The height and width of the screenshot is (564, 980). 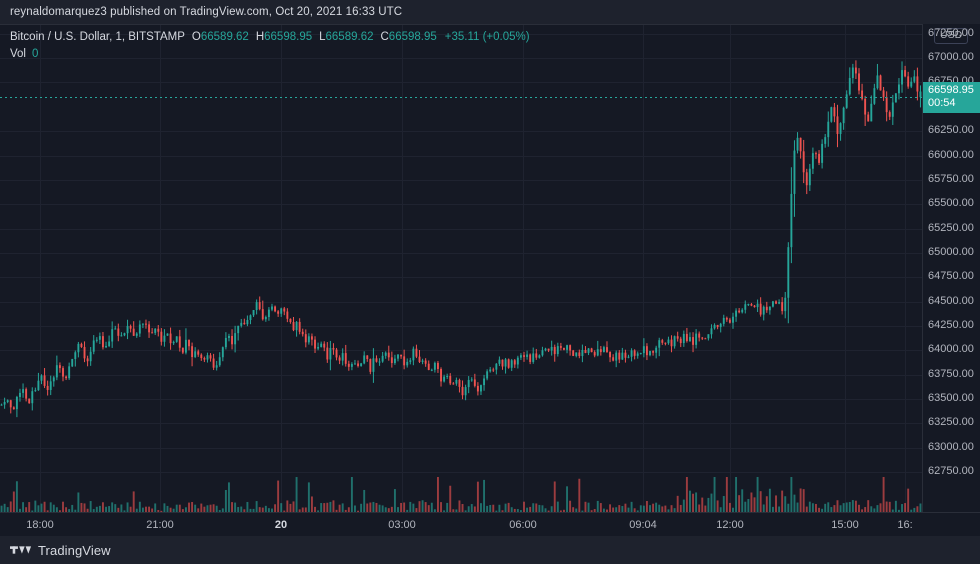 I want to click on time-tick: 09:04, so click(x=643, y=525).